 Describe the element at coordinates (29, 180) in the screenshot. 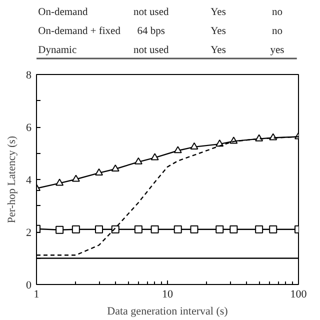

I see `y-tick-label: 4` at that location.